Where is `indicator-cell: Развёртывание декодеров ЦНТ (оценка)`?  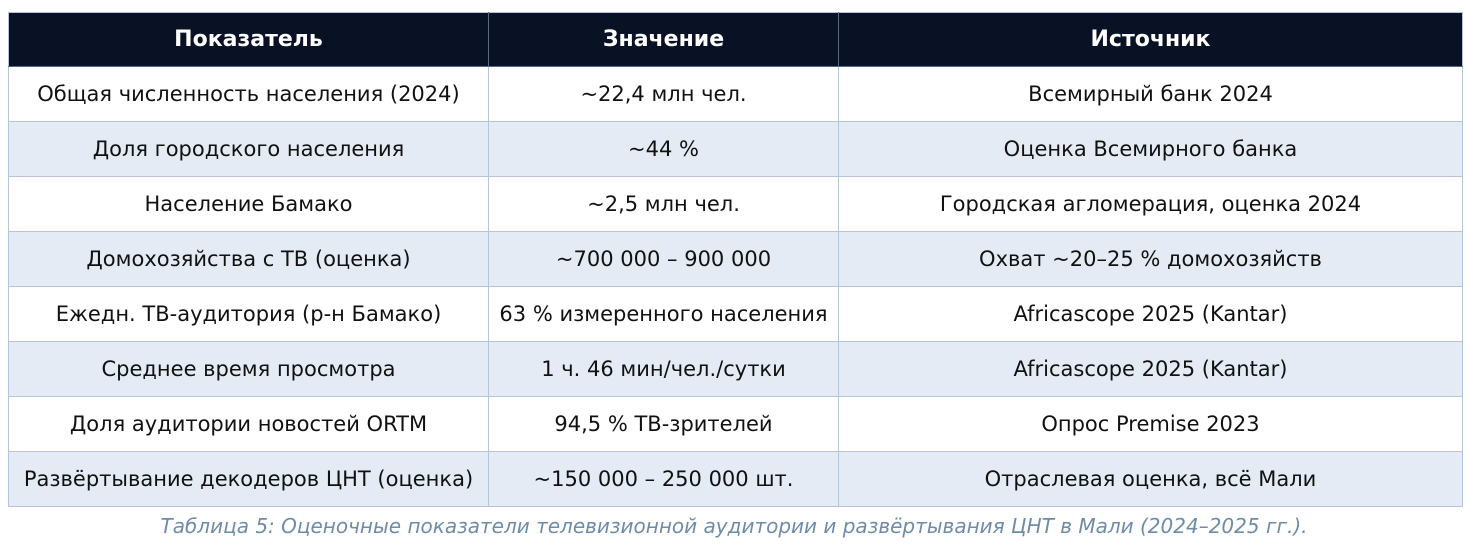
indicator-cell: Развёртывание декодеров ЦНТ (оценка) is located at coordinates (248, 479).